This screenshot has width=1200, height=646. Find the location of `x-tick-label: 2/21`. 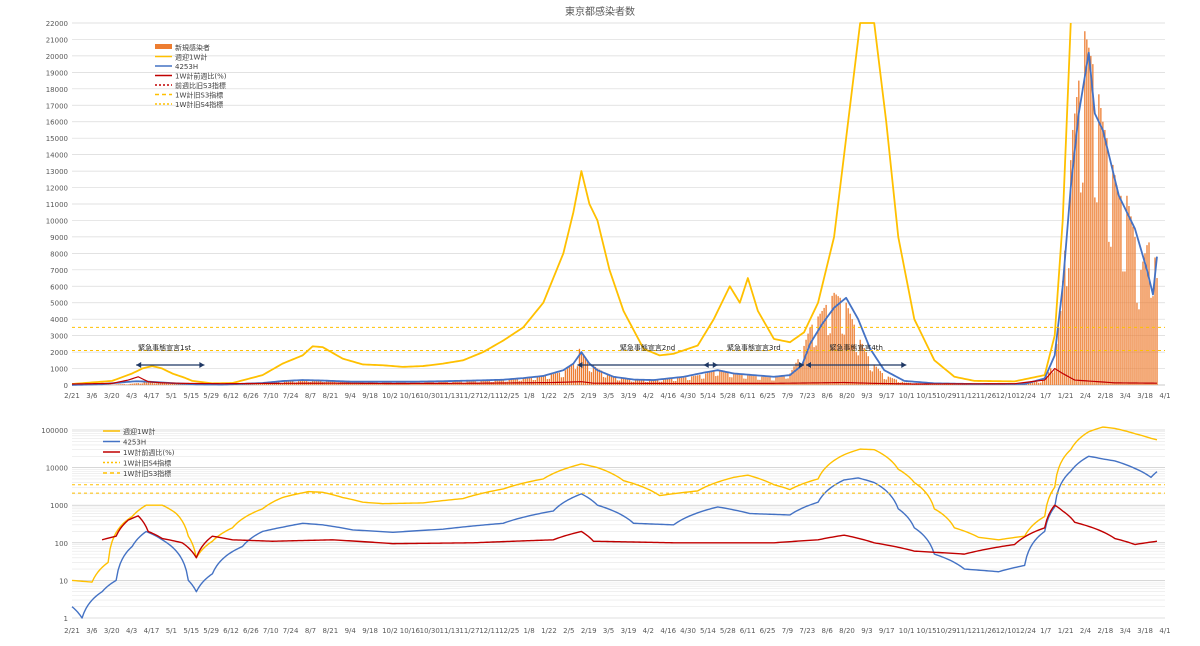

x-tick-label: 2/21 is located at coordinates (72, 631).